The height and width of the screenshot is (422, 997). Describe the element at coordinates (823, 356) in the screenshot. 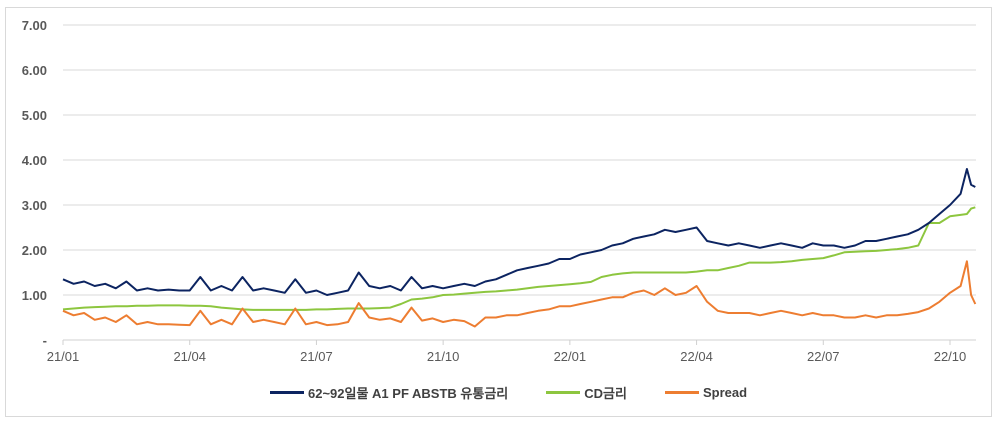

I see `x-tick-label: 22/07` at that location.